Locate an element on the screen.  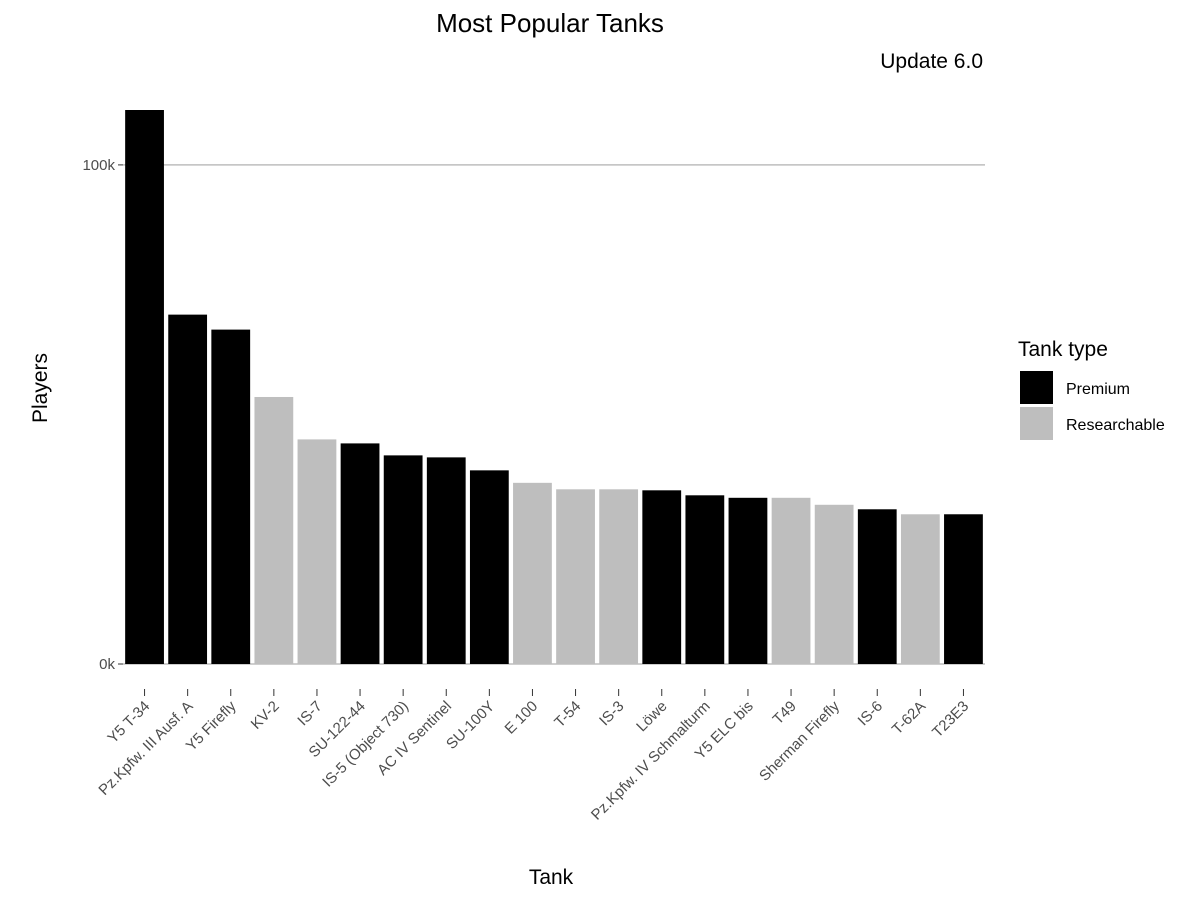
x-axis-title: Tank is located at coordinates (551, 877).